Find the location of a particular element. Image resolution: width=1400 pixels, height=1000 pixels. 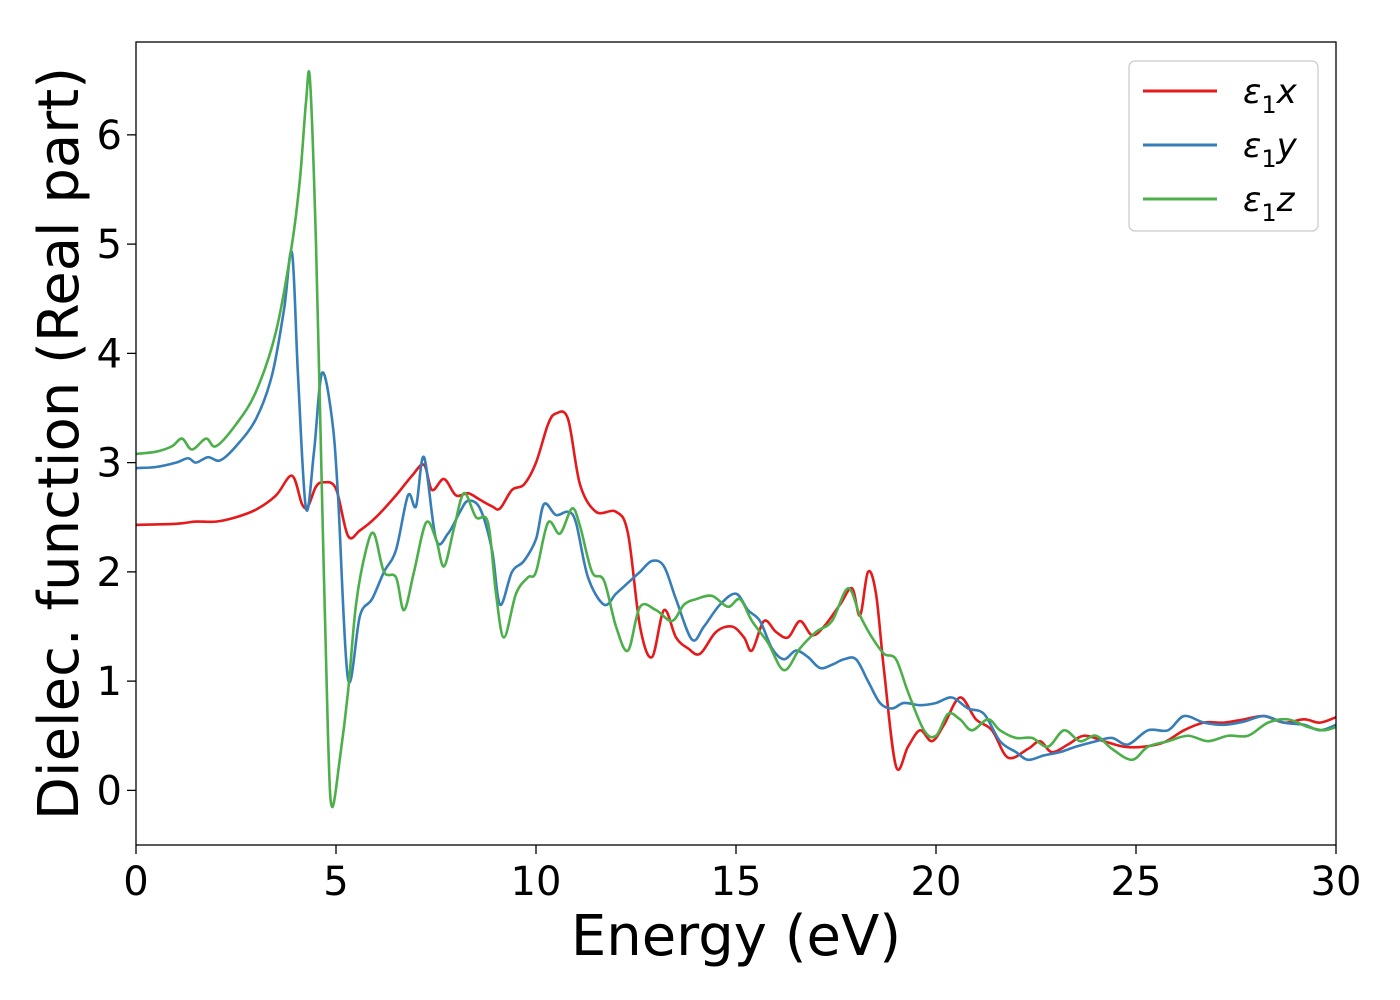

y-tick-label: 5 is located at coordinates (109, 245).